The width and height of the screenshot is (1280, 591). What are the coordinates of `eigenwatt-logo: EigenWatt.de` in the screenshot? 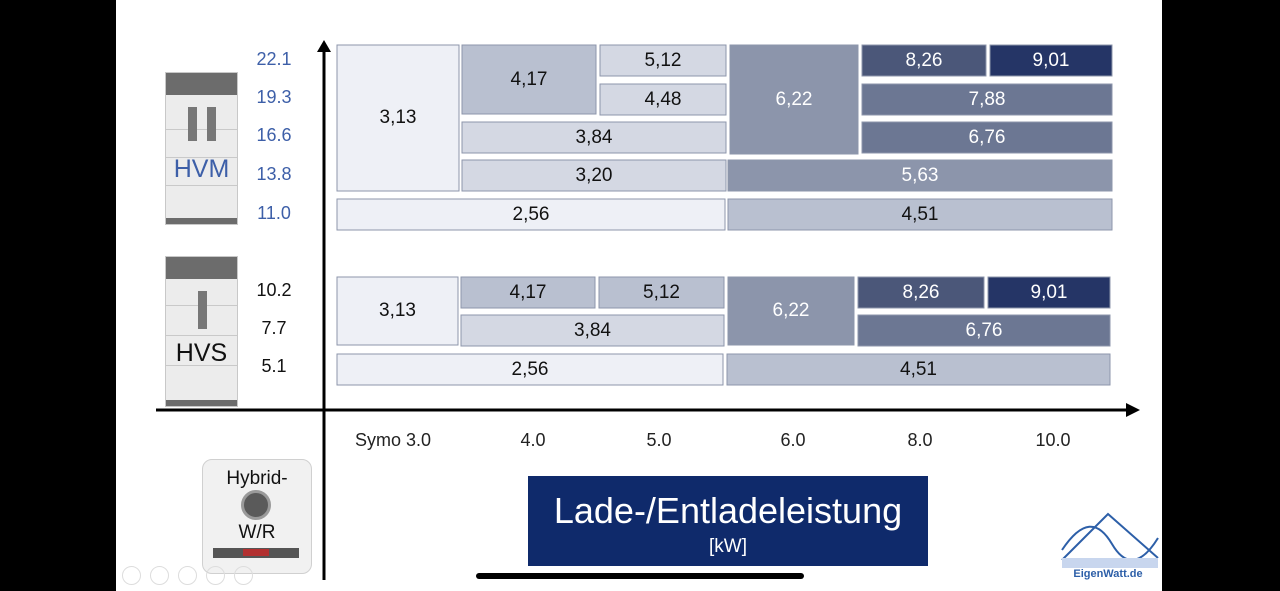 It's located at (1110, 548).